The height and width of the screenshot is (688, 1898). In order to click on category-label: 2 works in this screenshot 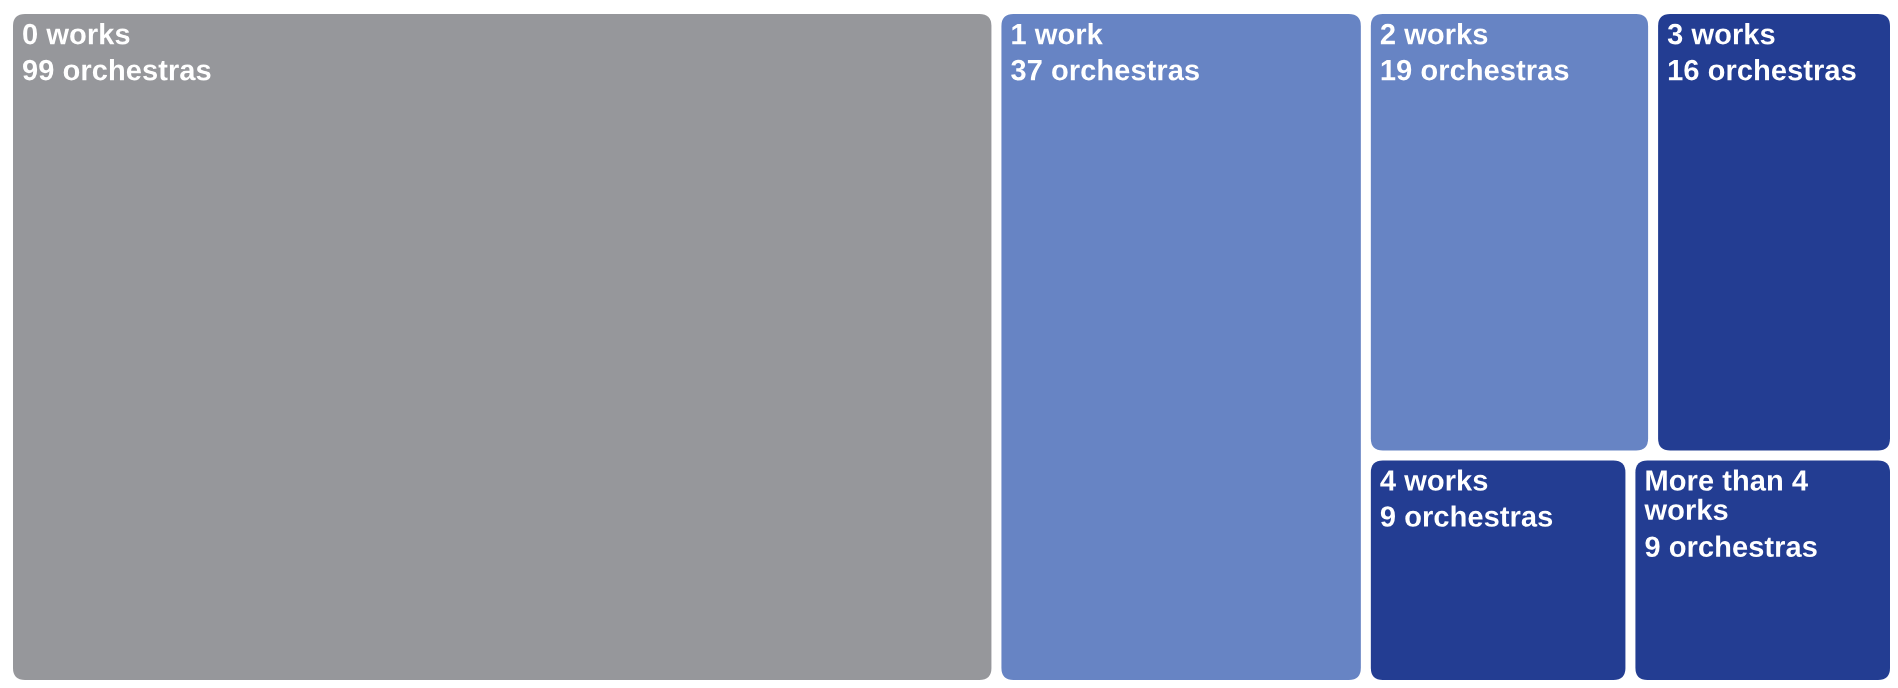, I will do `click(1434, 34)`.